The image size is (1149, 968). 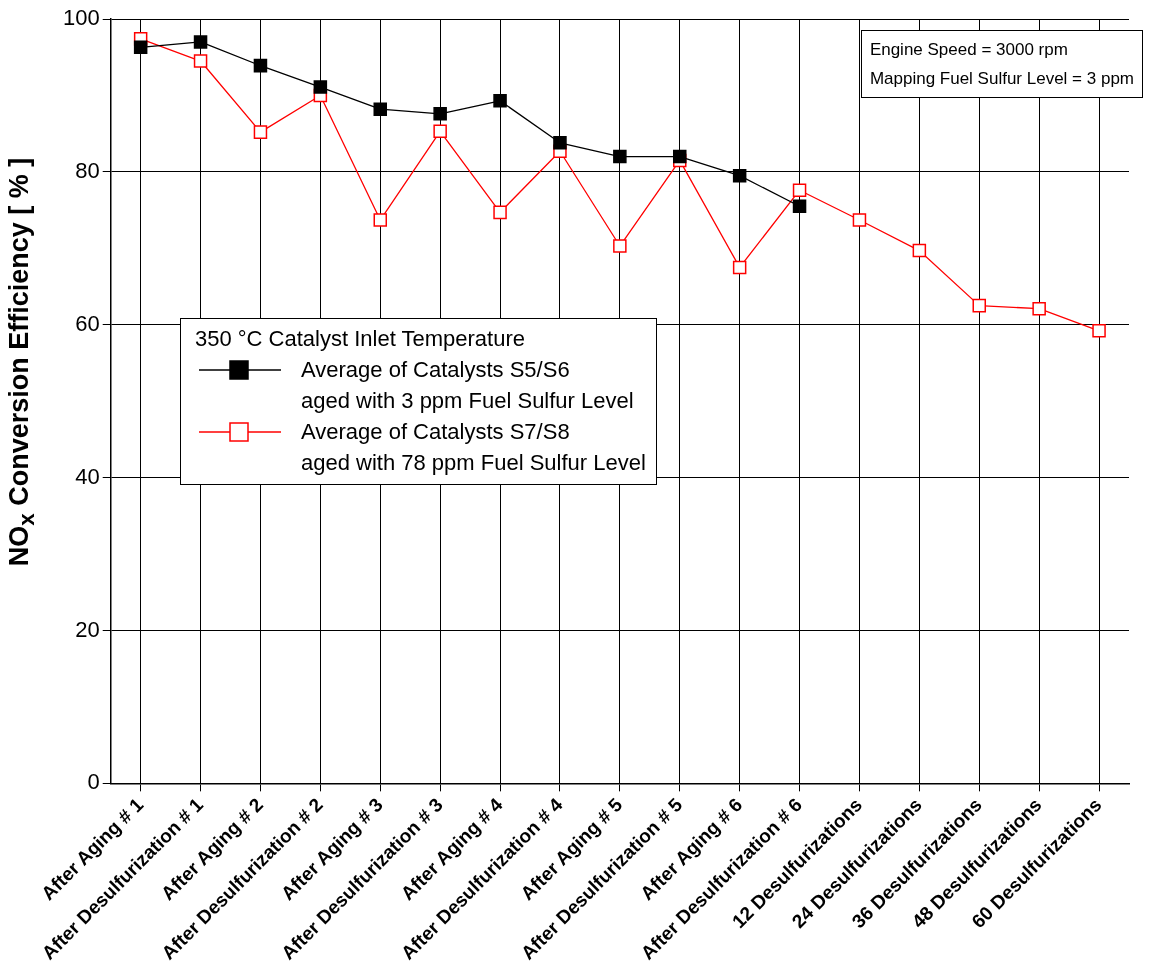 What do you see at coordinates (87, 476) in the screenshot?
I see `y-tick-label: 40` at bounding box center [87, 476].